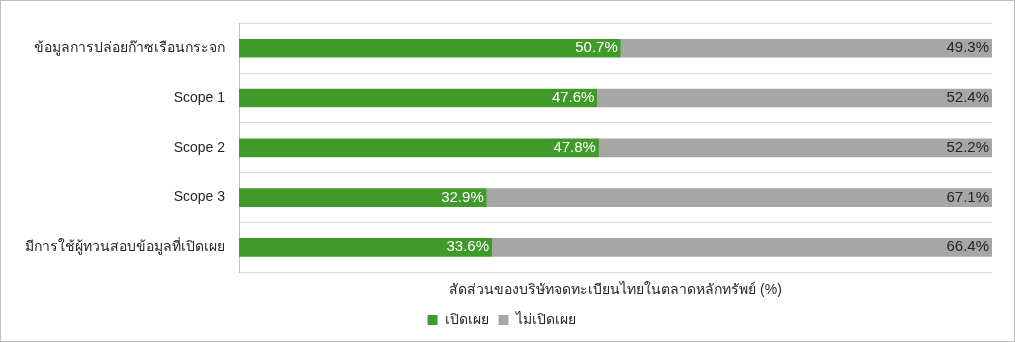  I want to click on y-tick-label: Scope 3, so click(199, 196).